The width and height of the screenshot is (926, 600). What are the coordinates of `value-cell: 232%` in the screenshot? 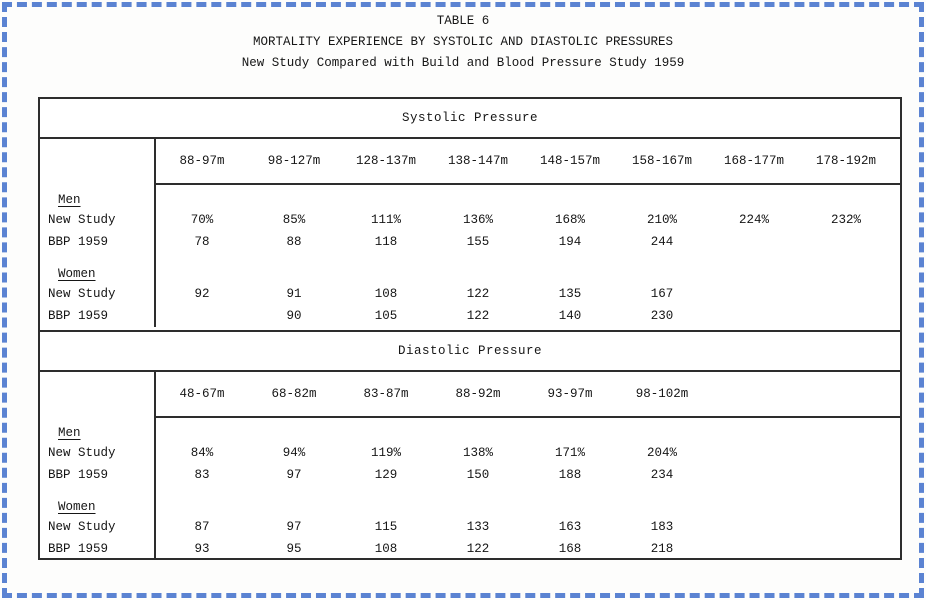 It's located at (845, 220).